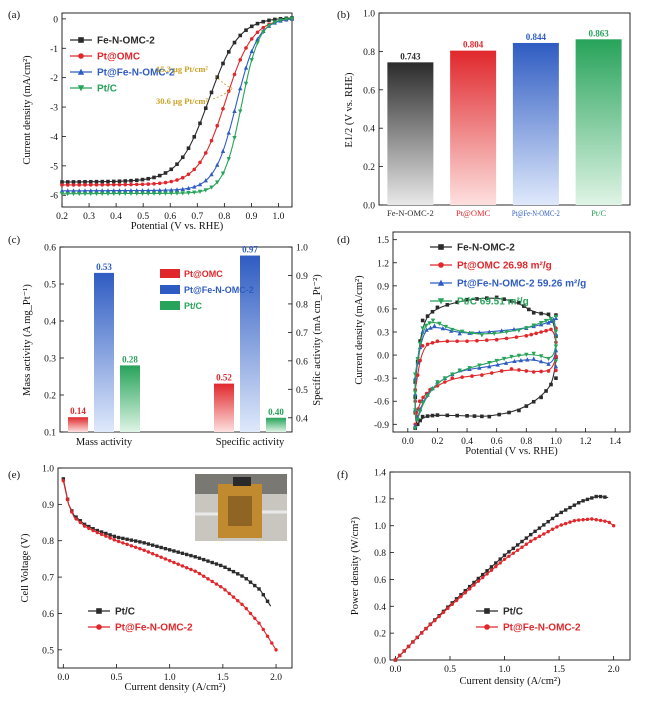 The width and height of the screenshot is (645, 712). I want to click on y-tick-label-right: 0.7, so click(302, 334).